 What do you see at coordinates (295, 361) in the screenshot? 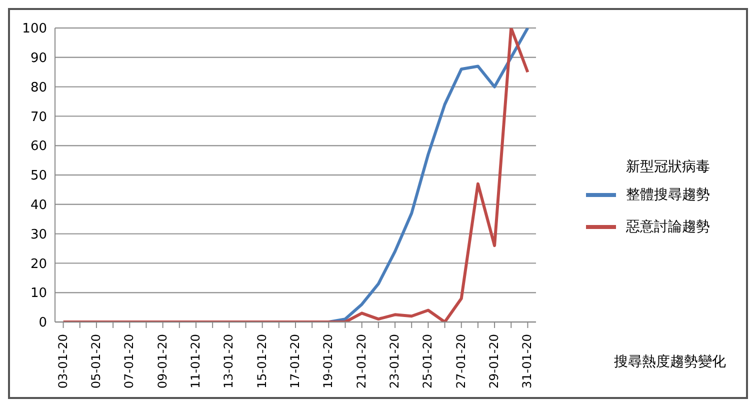
I see `x-tick-label: 17-01-20` at bounding box center [295, 361].